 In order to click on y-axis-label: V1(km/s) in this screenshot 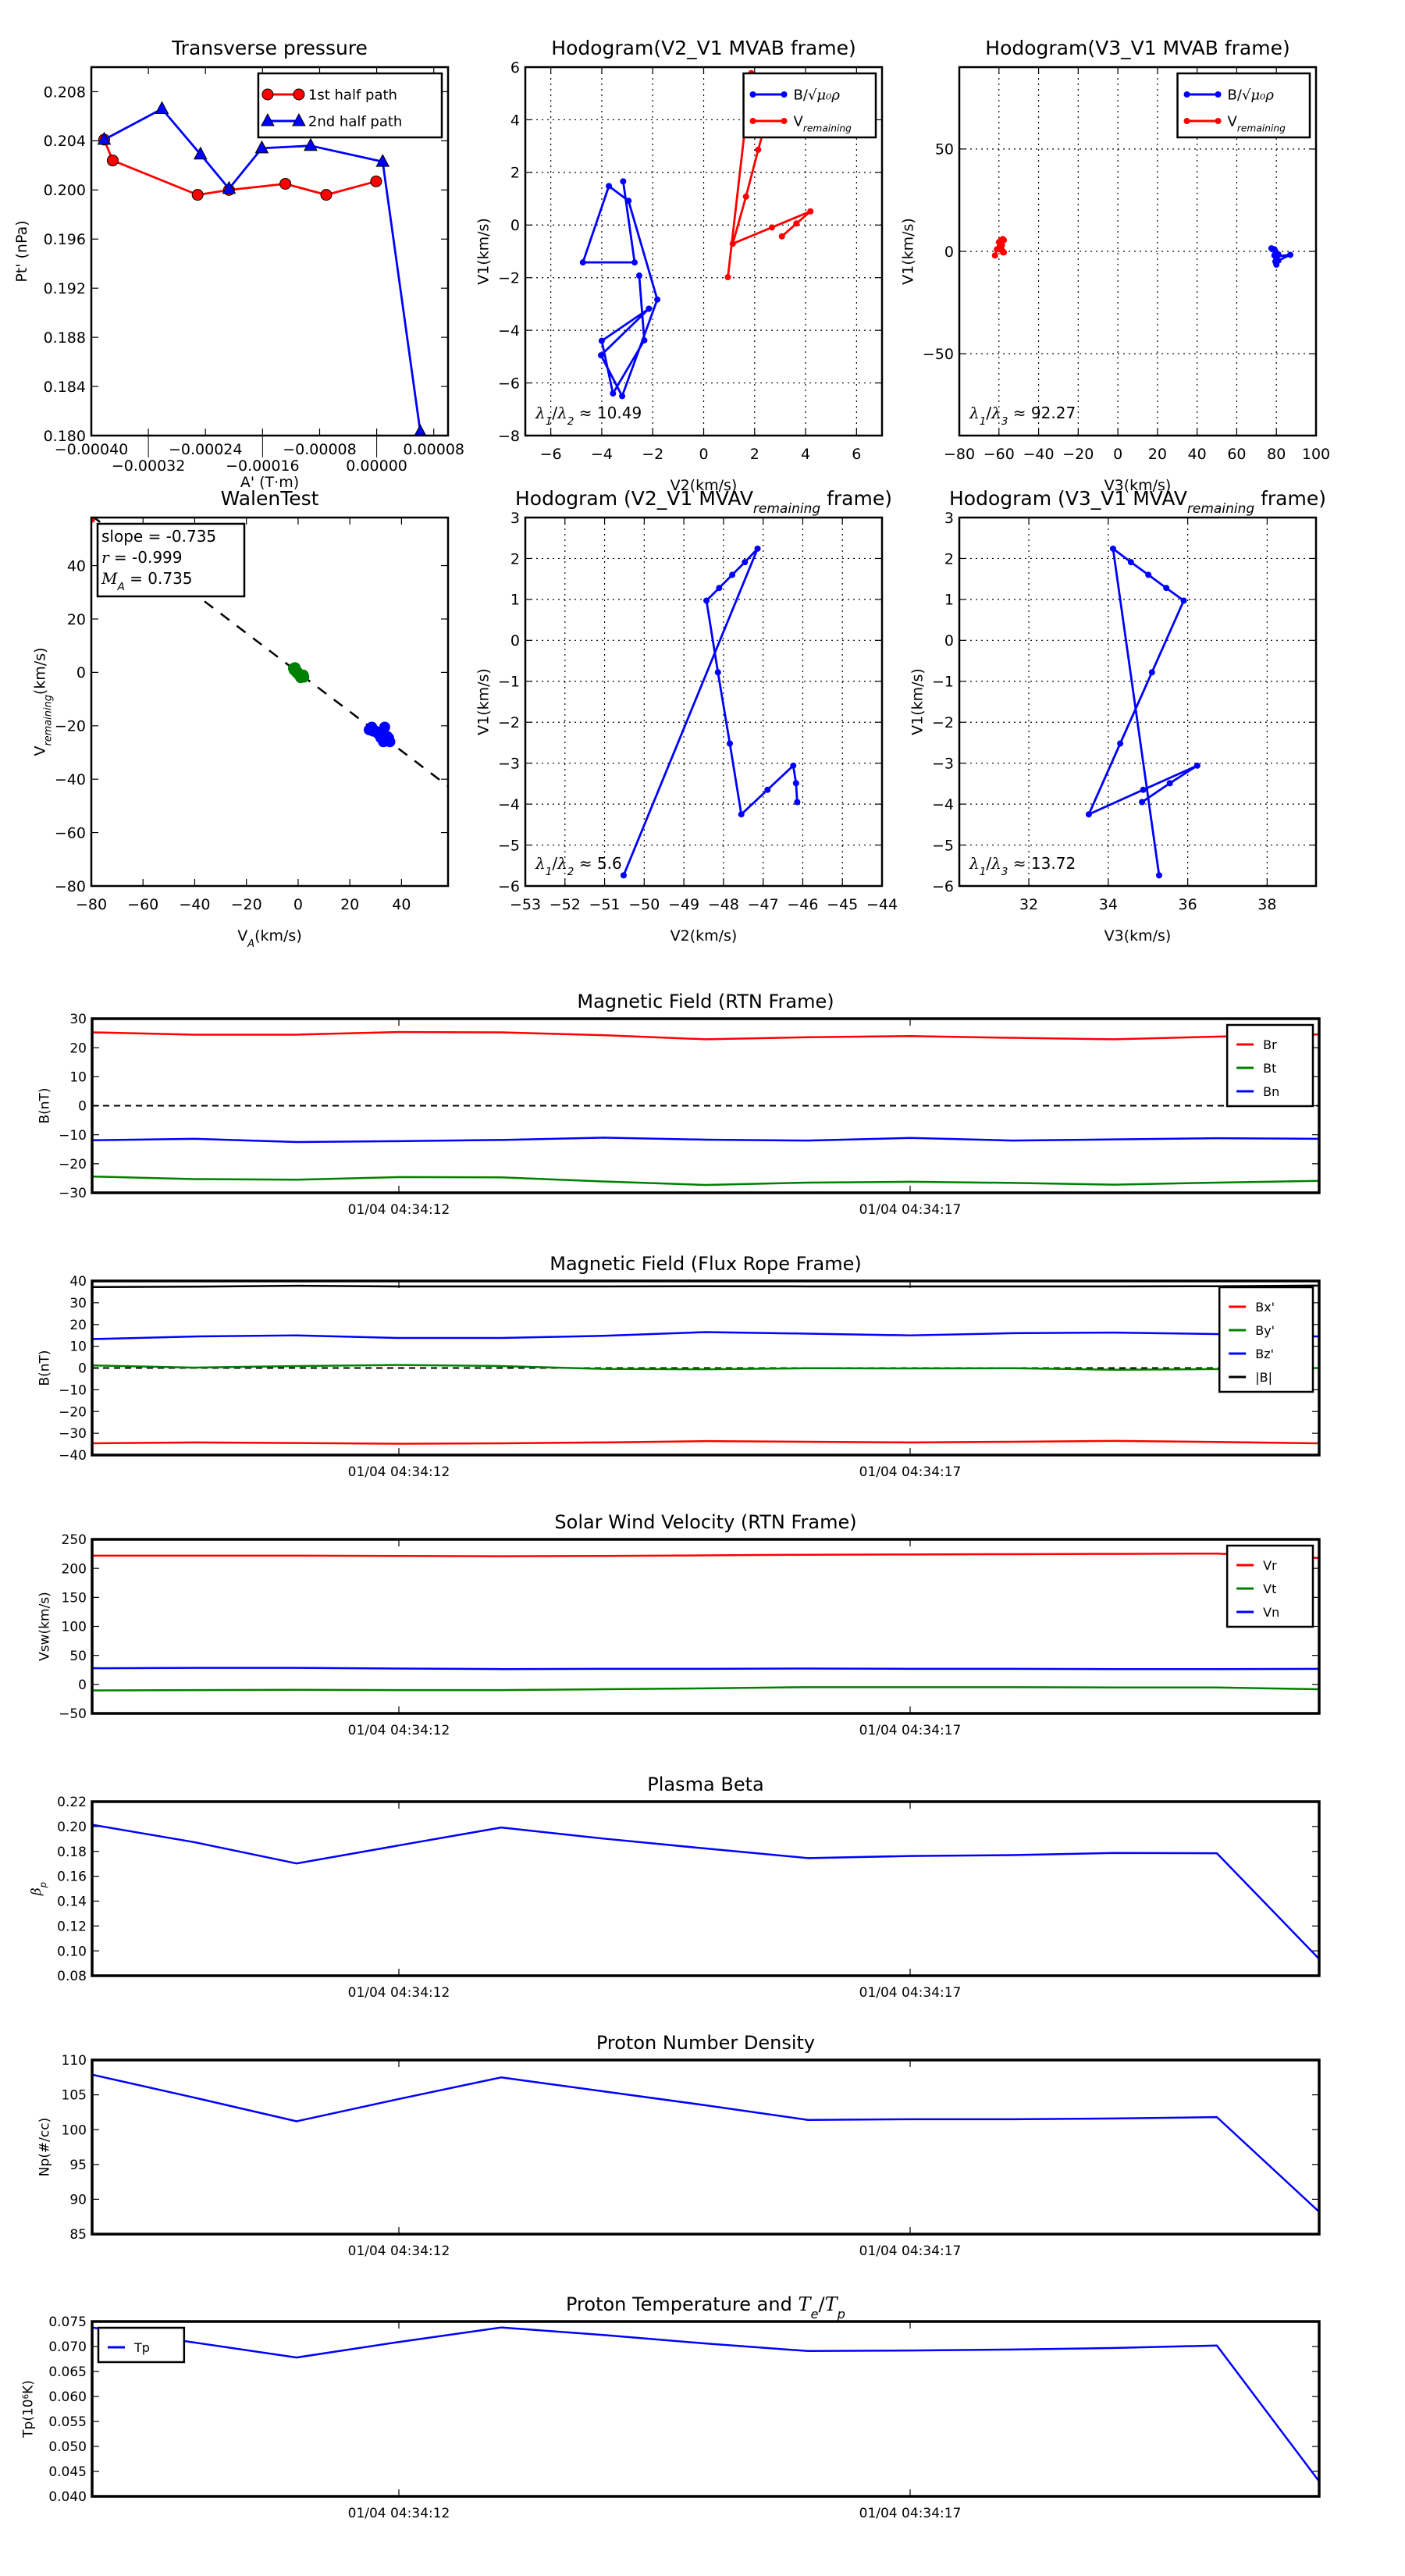, I will do `click(483, 251)`.